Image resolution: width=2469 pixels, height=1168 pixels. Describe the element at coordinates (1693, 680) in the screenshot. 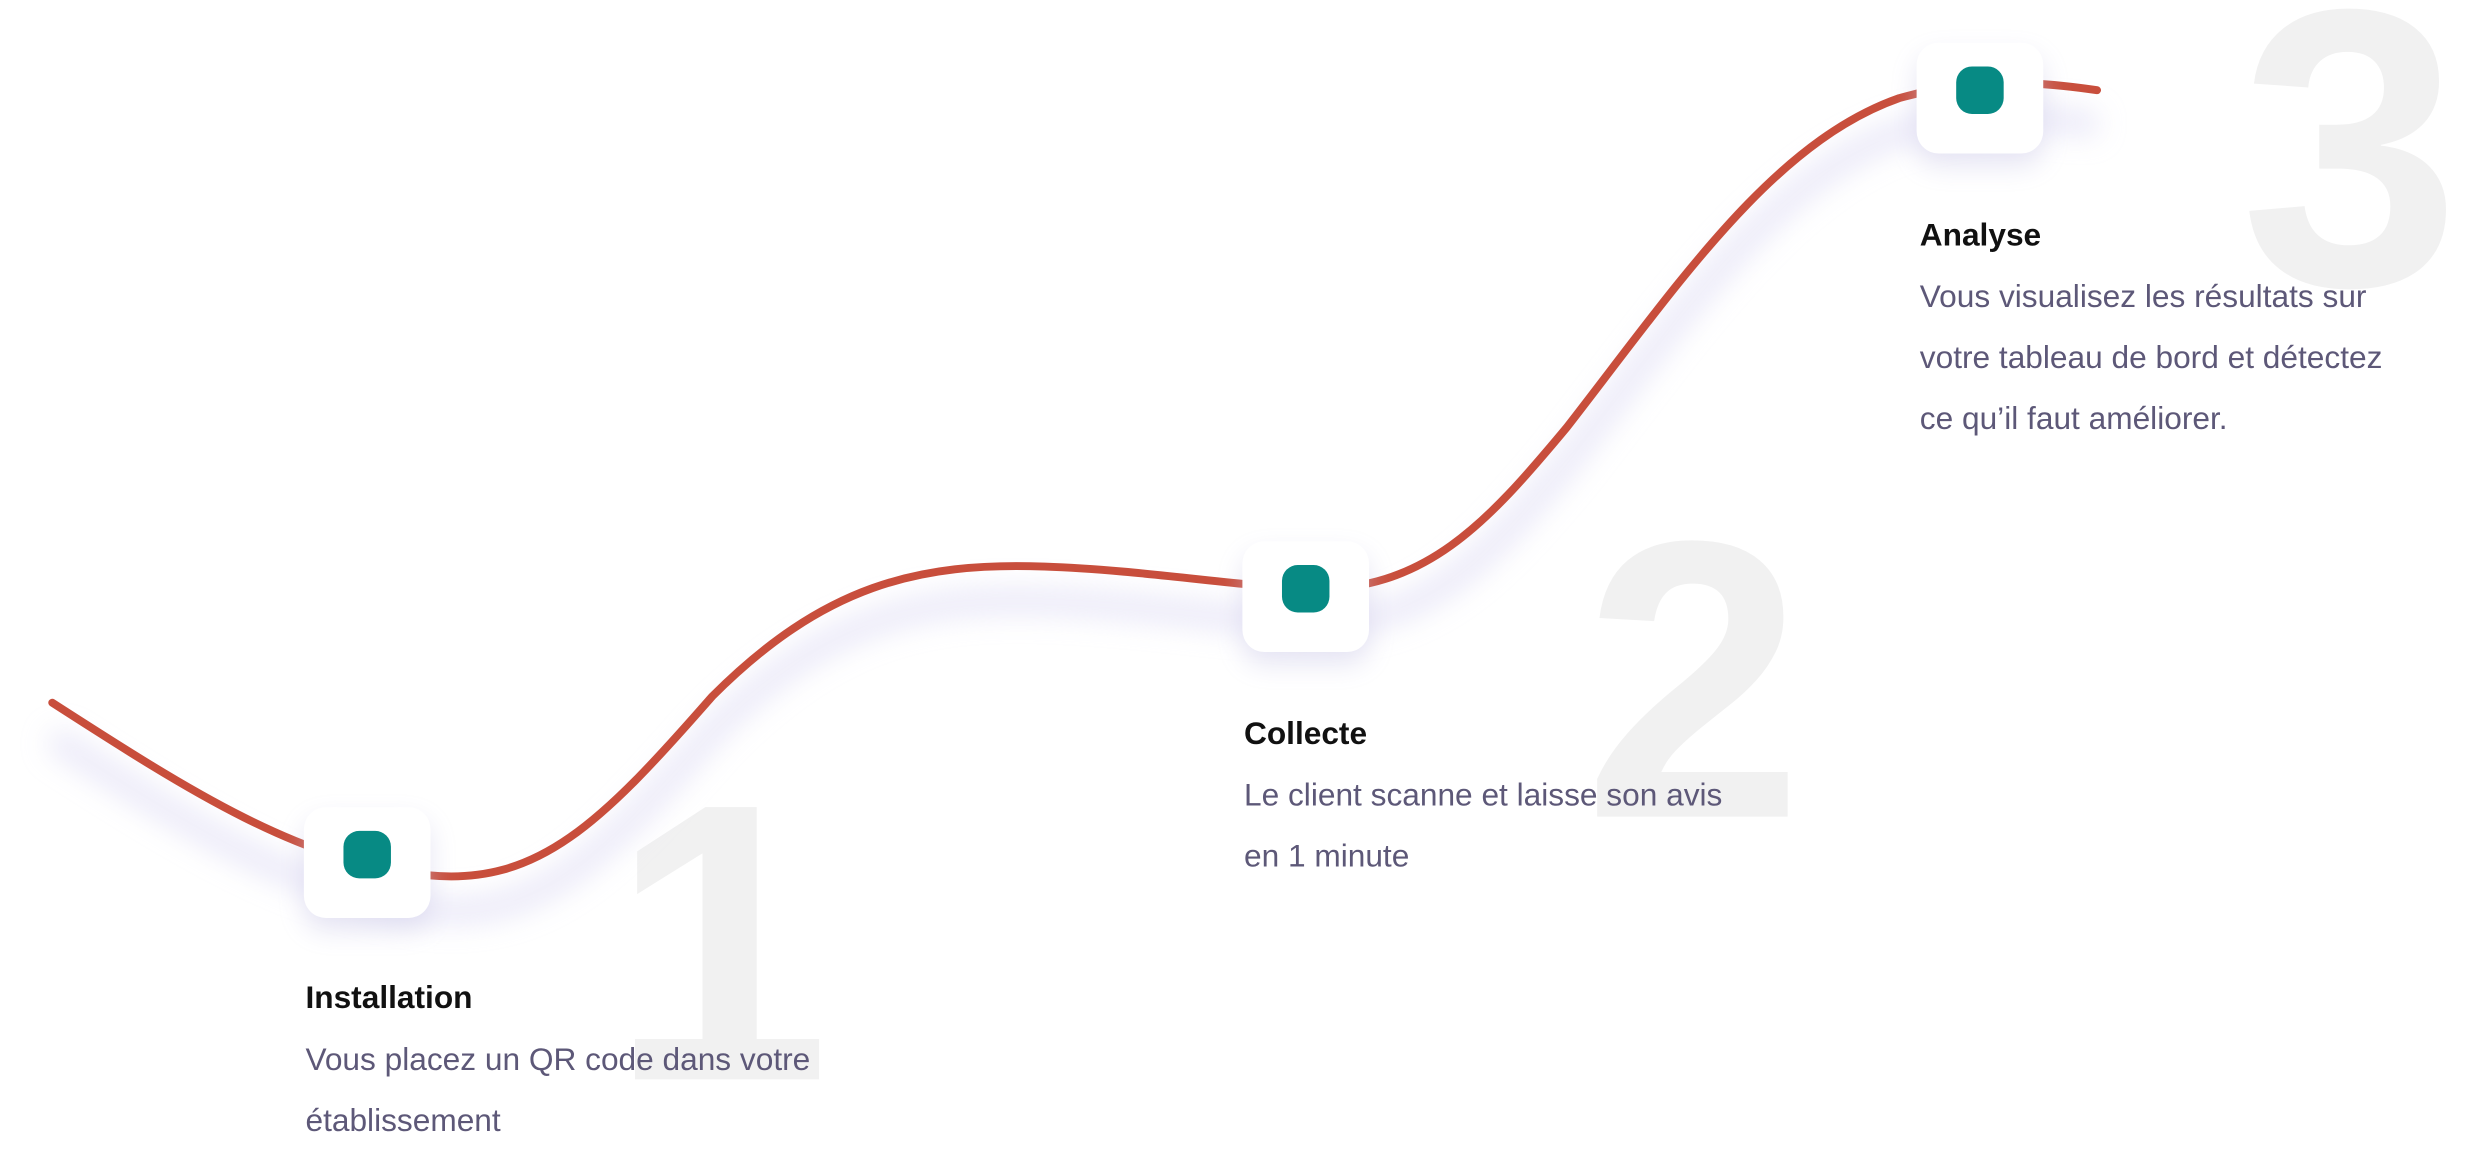

I see `step-number: 2` at that location.